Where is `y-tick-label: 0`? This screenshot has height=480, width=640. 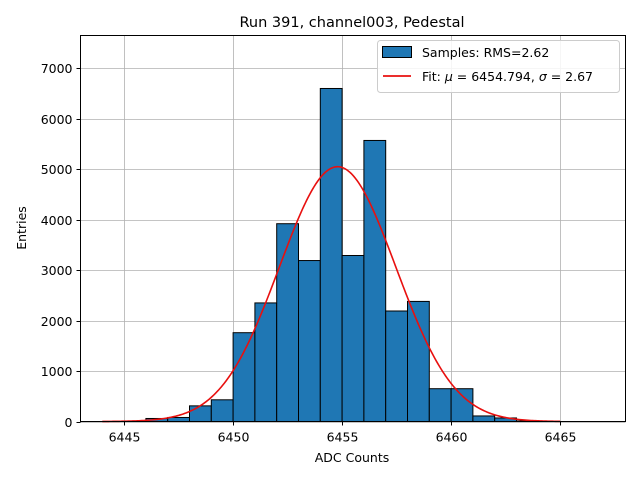 y-tick-label: 0 is located at coordinates (69, 422).